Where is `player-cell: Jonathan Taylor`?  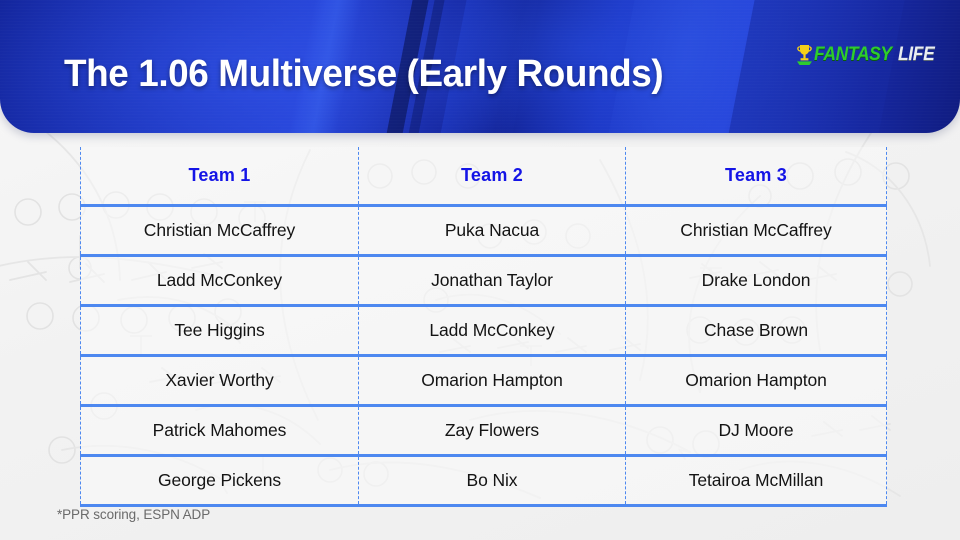 player-cell: Jonathan Taylor is located at coordinates (492, 281).